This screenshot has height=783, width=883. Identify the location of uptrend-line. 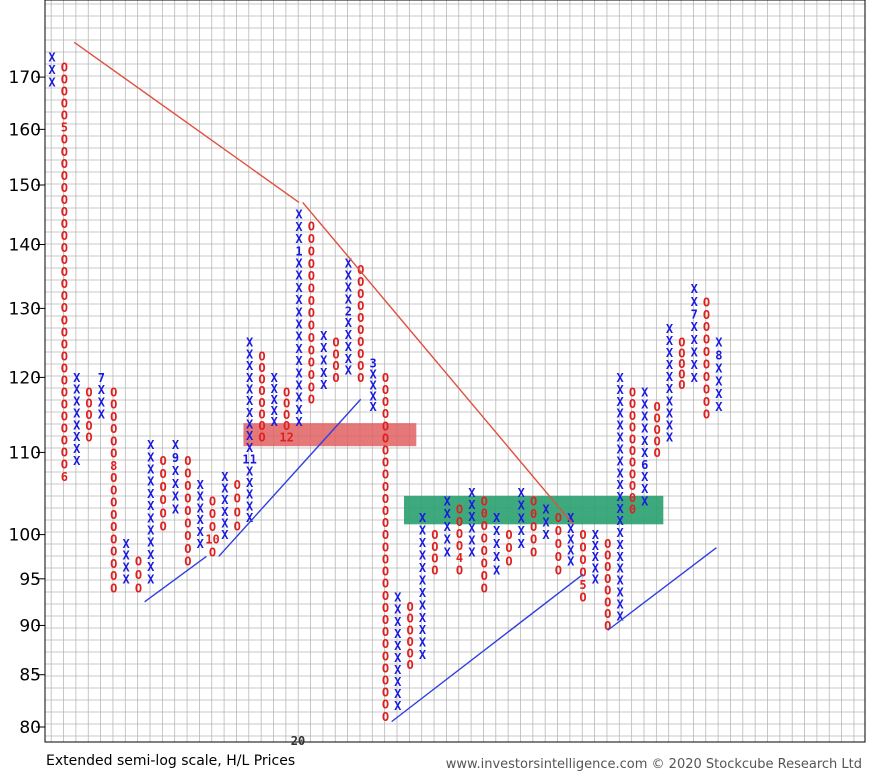
(175, 579).